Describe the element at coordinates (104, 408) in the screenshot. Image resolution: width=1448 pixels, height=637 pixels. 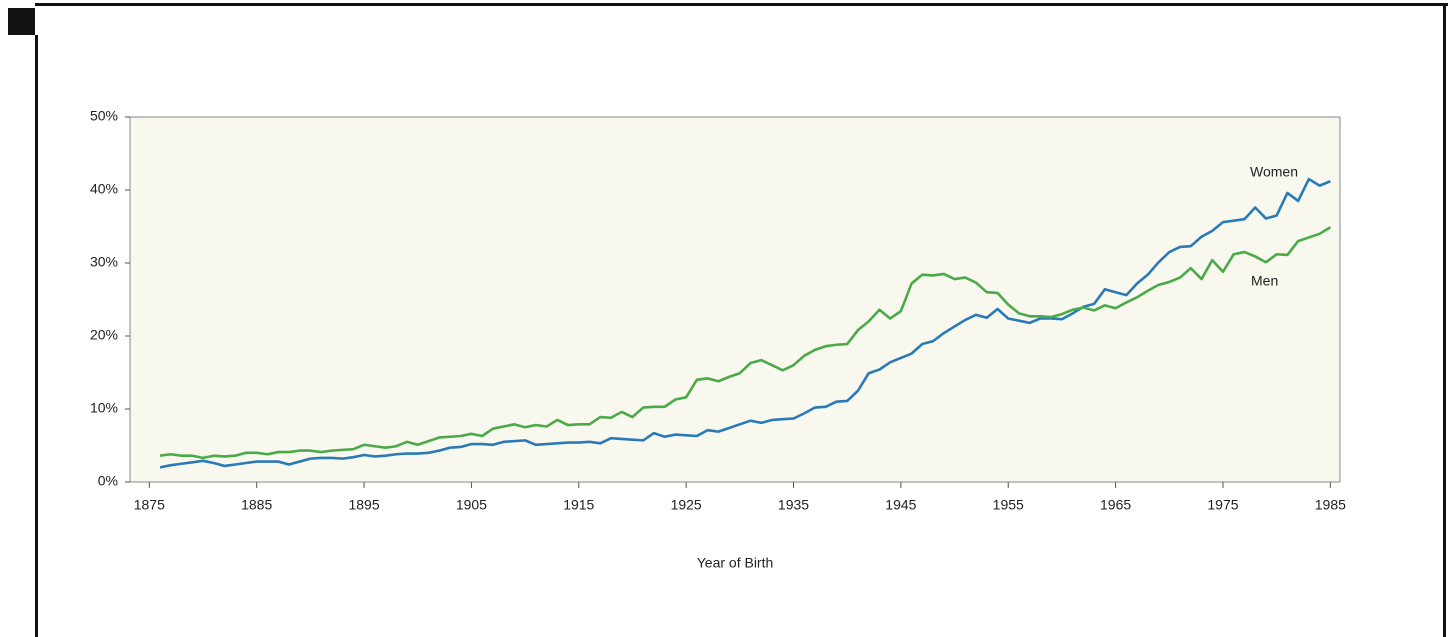
I see `y-tick-label: 10%` at that location.